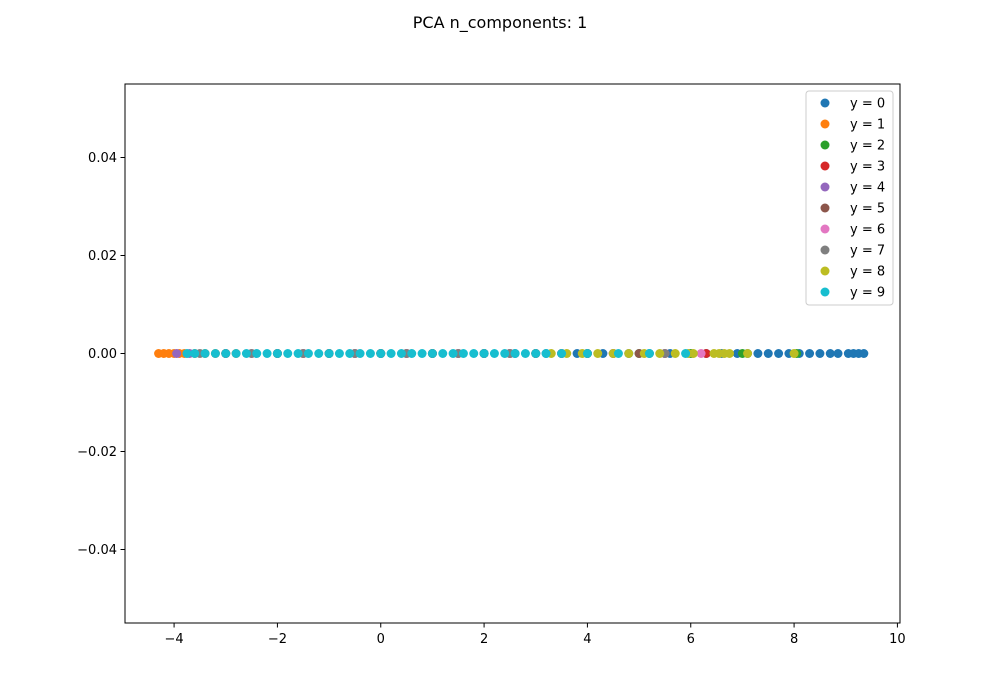  What do you see at coordinates (867, 188) in the screenshot?
I see `legend-label: y = 4` at bounding box center [867, 188].